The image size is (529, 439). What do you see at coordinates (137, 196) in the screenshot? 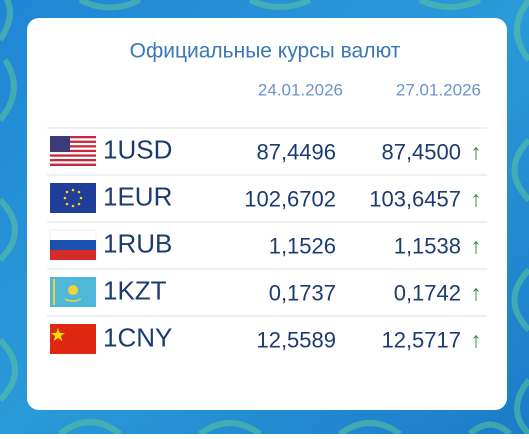
I see `currency-code: 1EUR` at bounding box center [137, 196].